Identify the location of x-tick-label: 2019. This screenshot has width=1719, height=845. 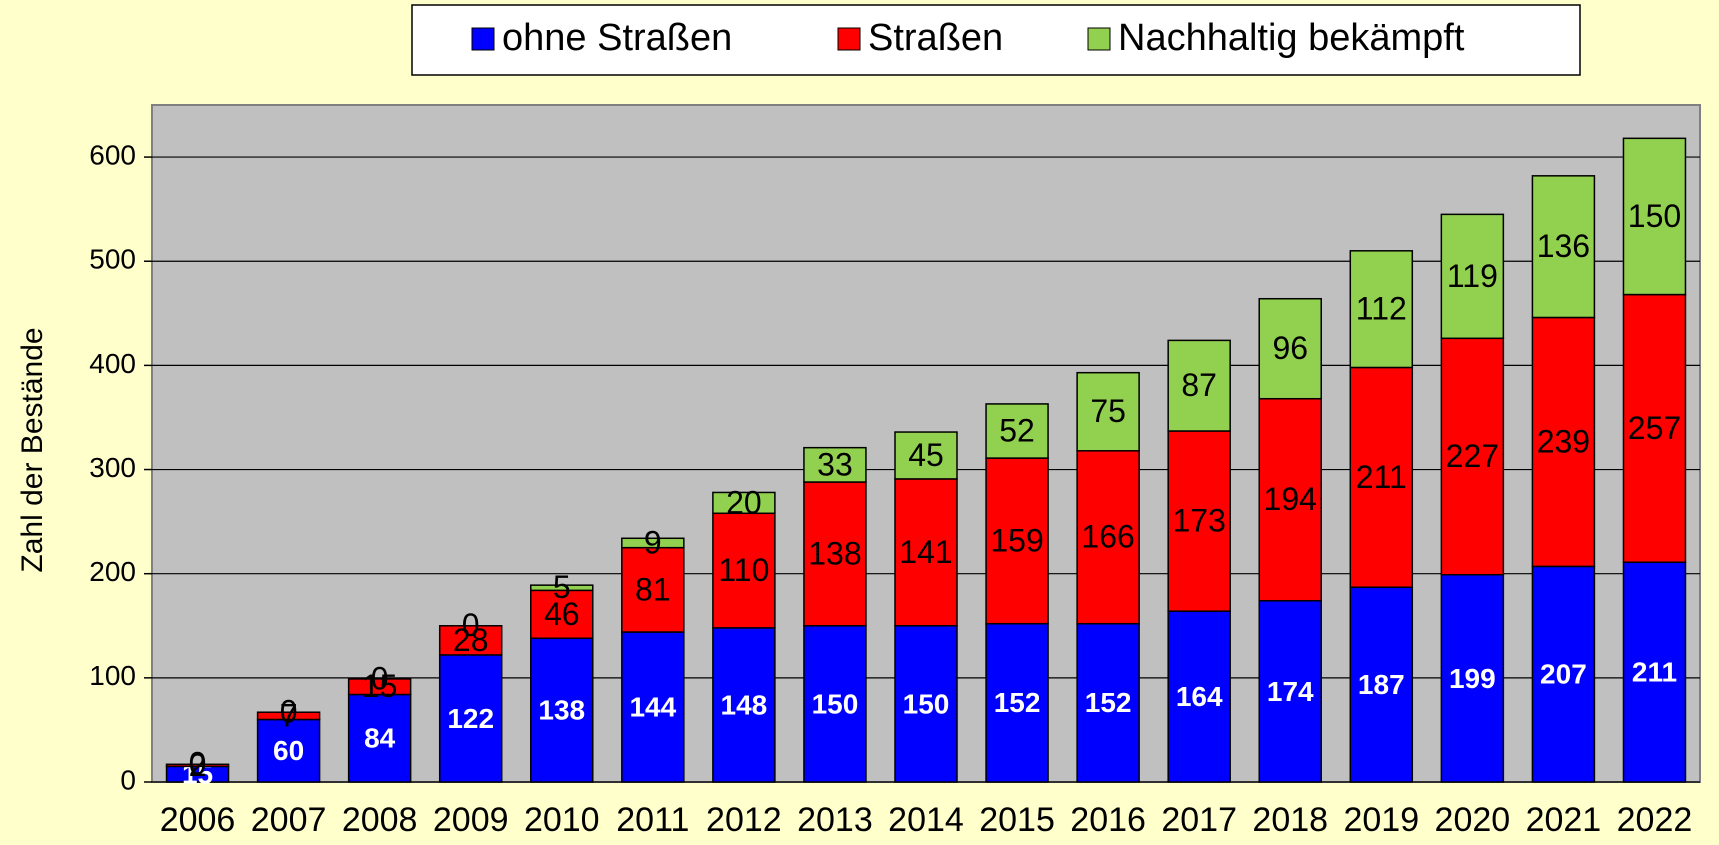
(1381, 820).